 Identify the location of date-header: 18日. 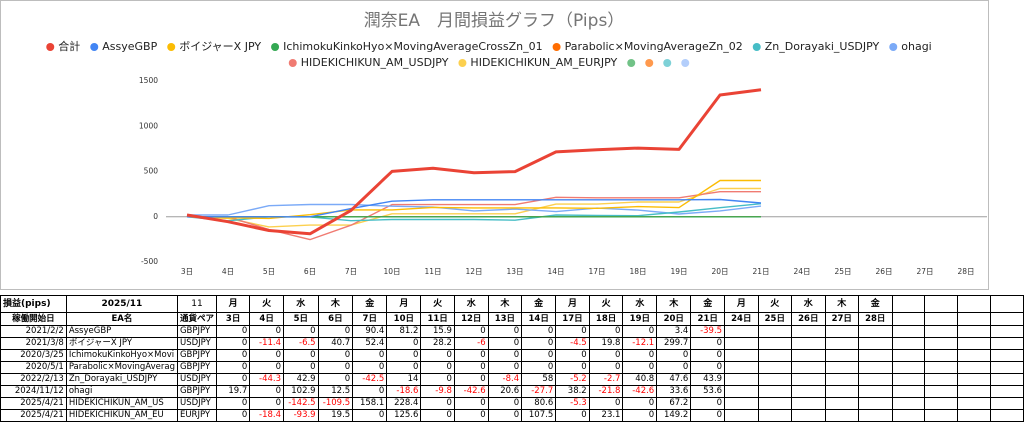
(606, 319).